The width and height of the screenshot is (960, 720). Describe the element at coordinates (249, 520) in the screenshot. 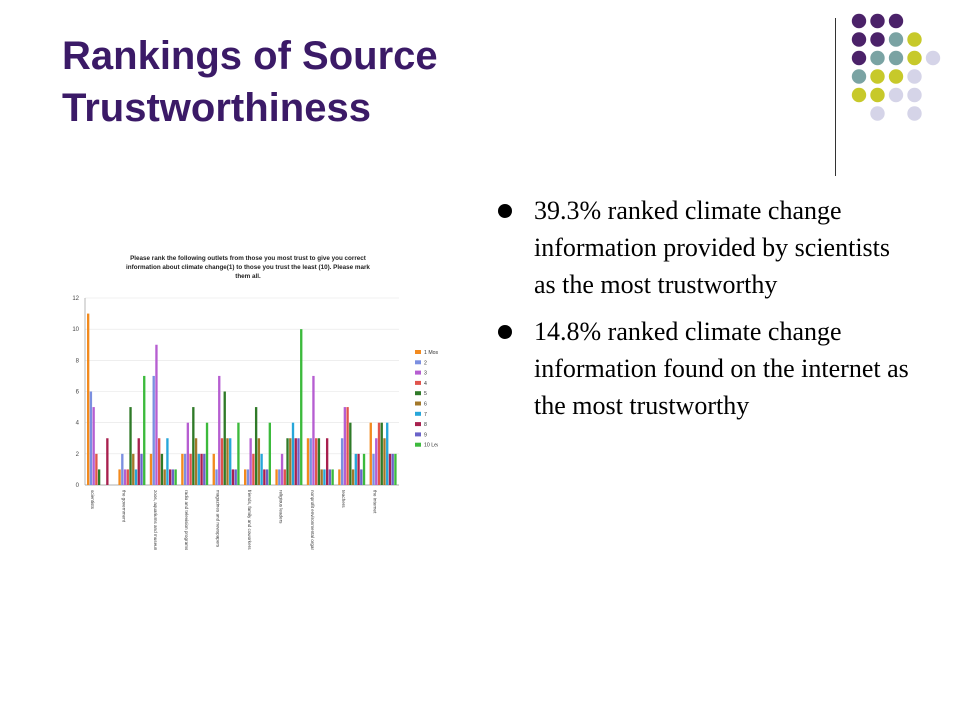

I see `x-category-label: friends, family and coworkers` at that location.